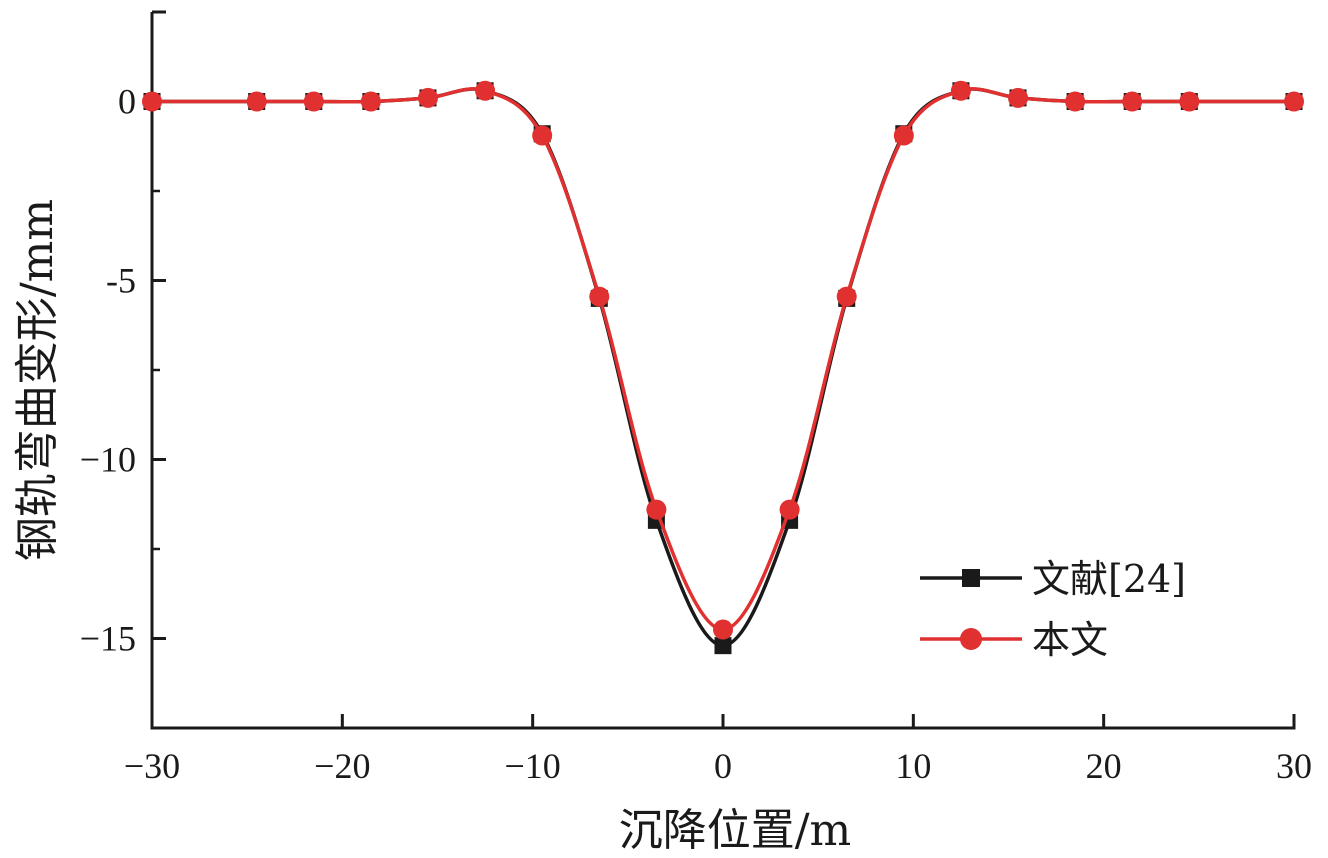 This screenshot has height=858, width=1328. What do you see at coordinates (127, 102) in the screenshot?
I see `y-tick-label: 0` at bounding box center [127, 102].